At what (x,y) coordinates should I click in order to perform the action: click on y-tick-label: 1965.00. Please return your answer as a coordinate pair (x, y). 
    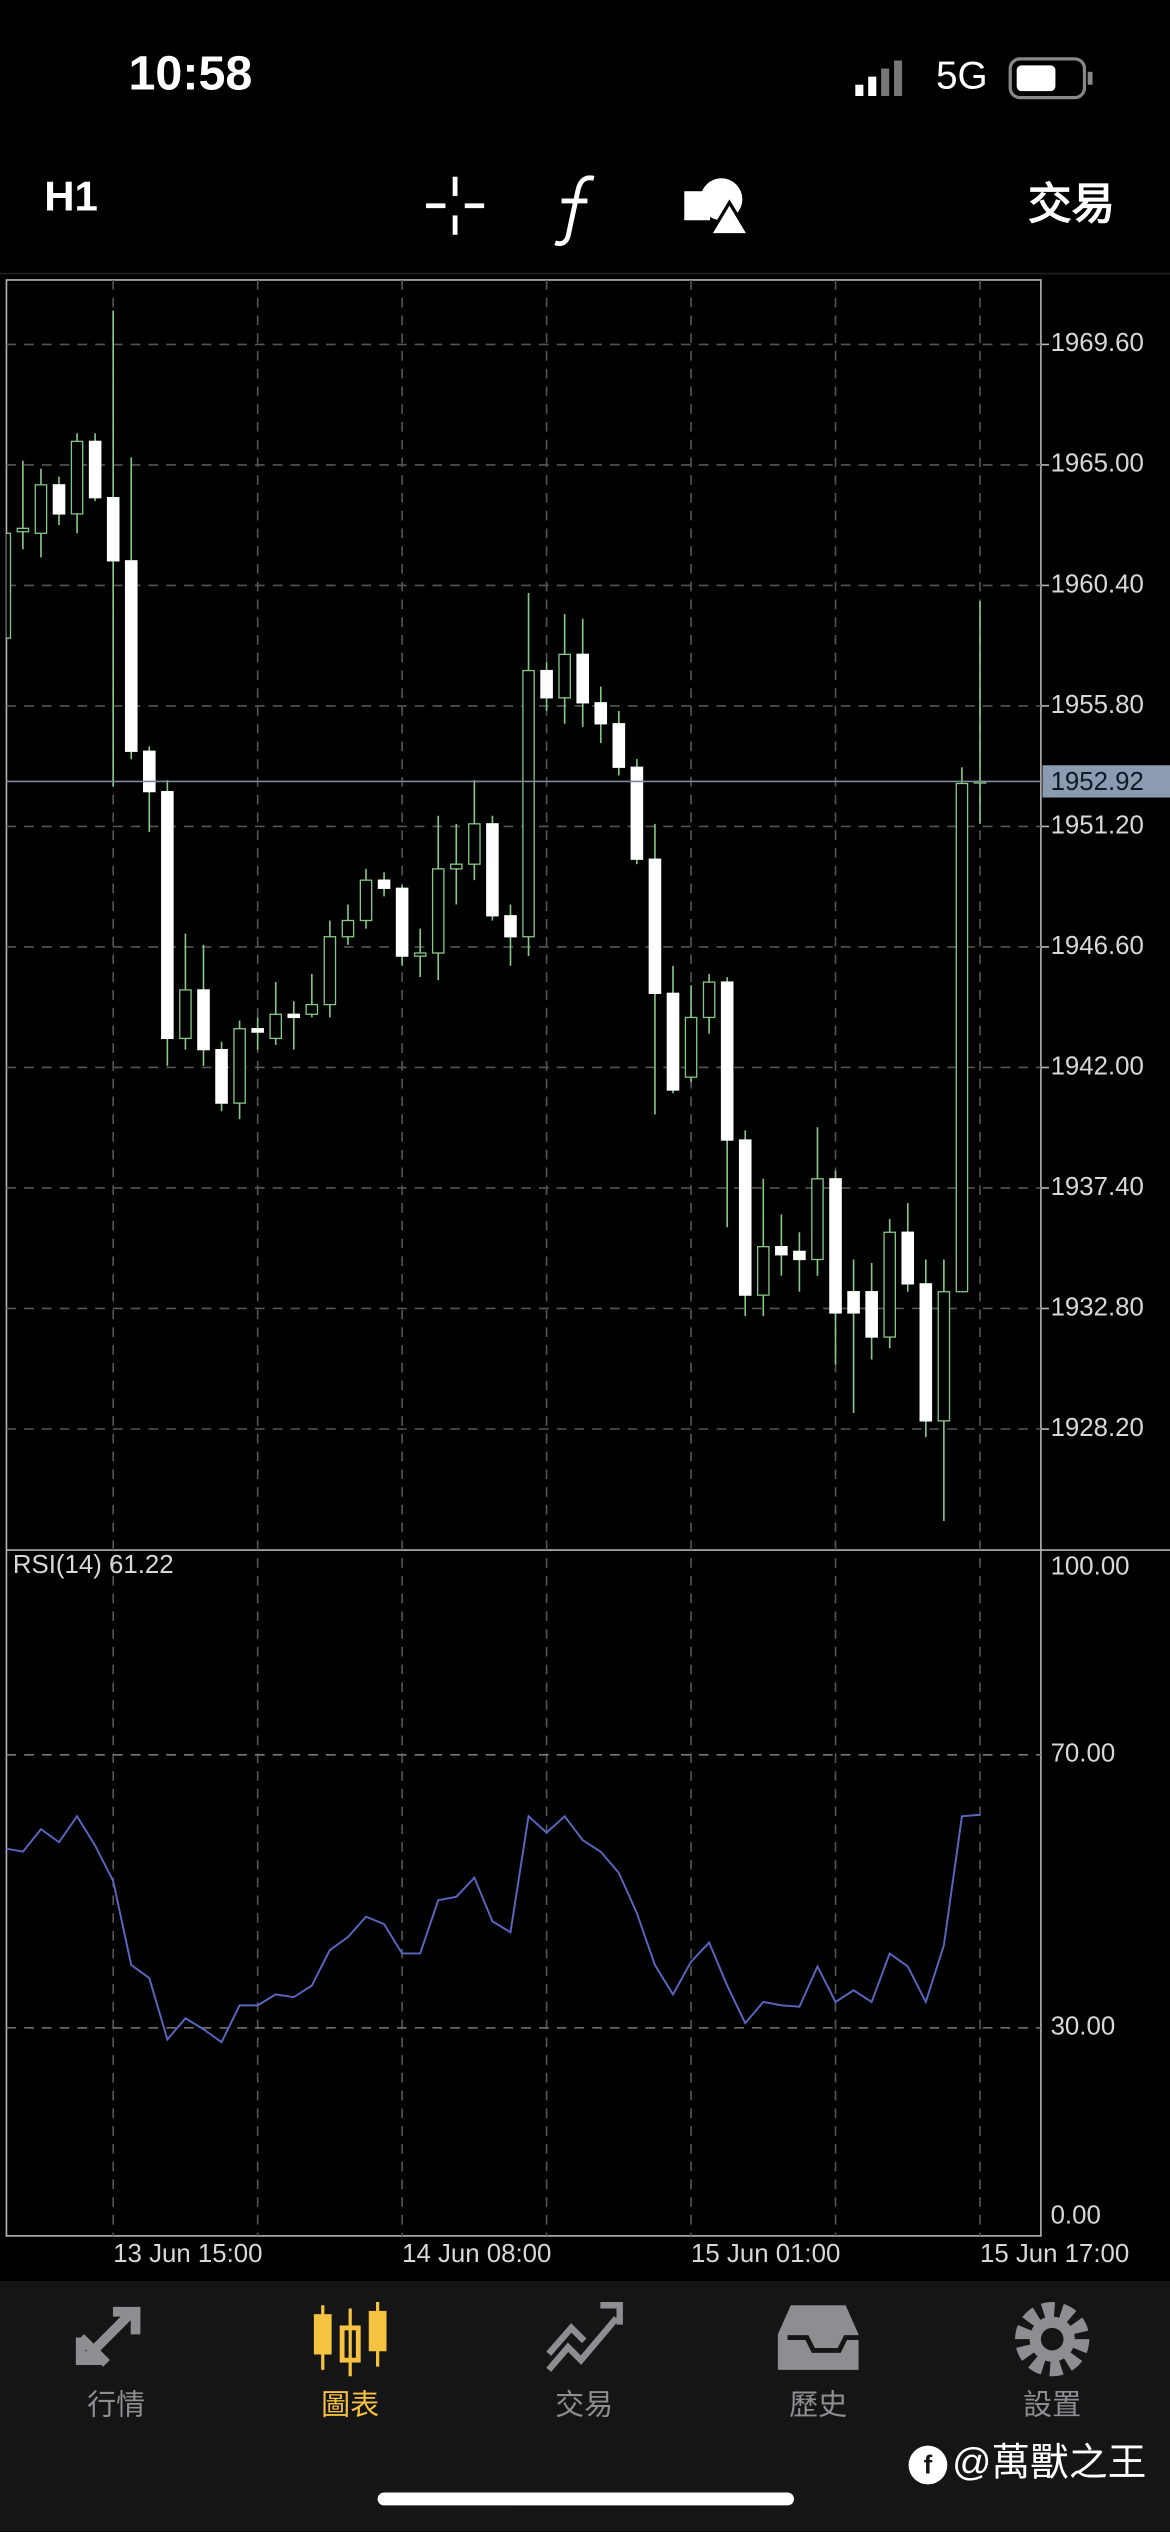
    Looking at the image, I should click on (1097, 464).